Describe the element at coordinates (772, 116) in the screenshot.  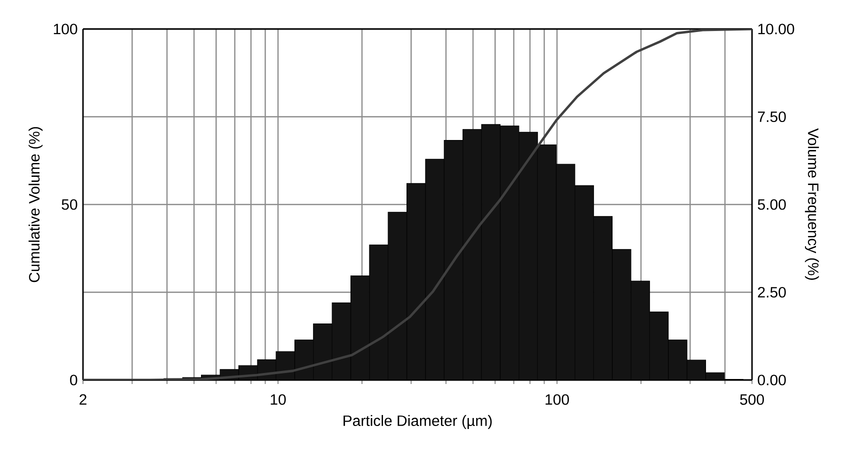
I see `y2-tick-label: 7.50` at that location.